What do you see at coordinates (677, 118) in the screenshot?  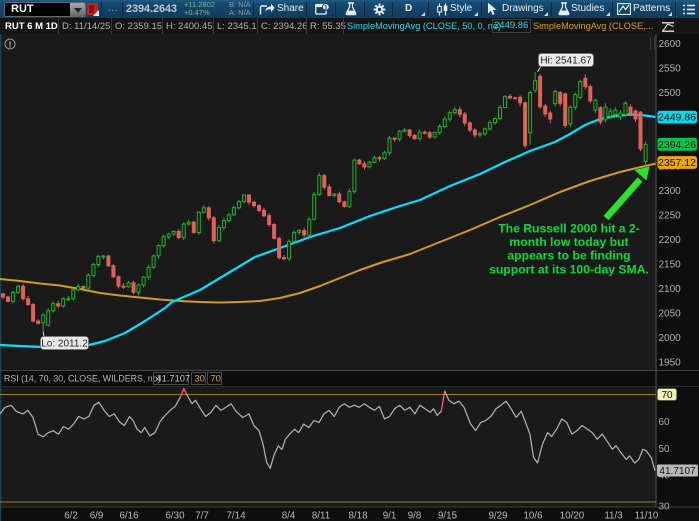 I see `svg-text: 2449.86` at bounding box center [677, 118].